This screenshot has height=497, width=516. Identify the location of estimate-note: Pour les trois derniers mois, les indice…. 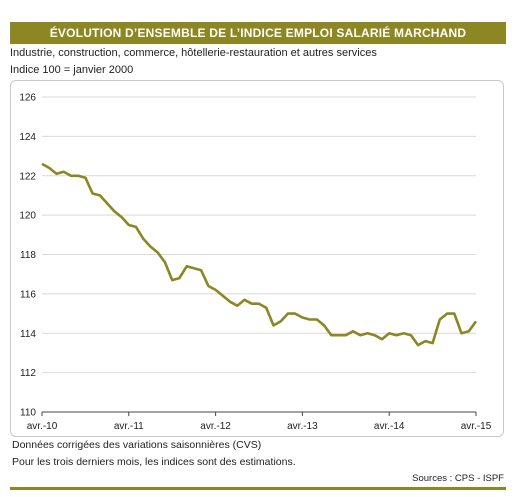
(154, 462).